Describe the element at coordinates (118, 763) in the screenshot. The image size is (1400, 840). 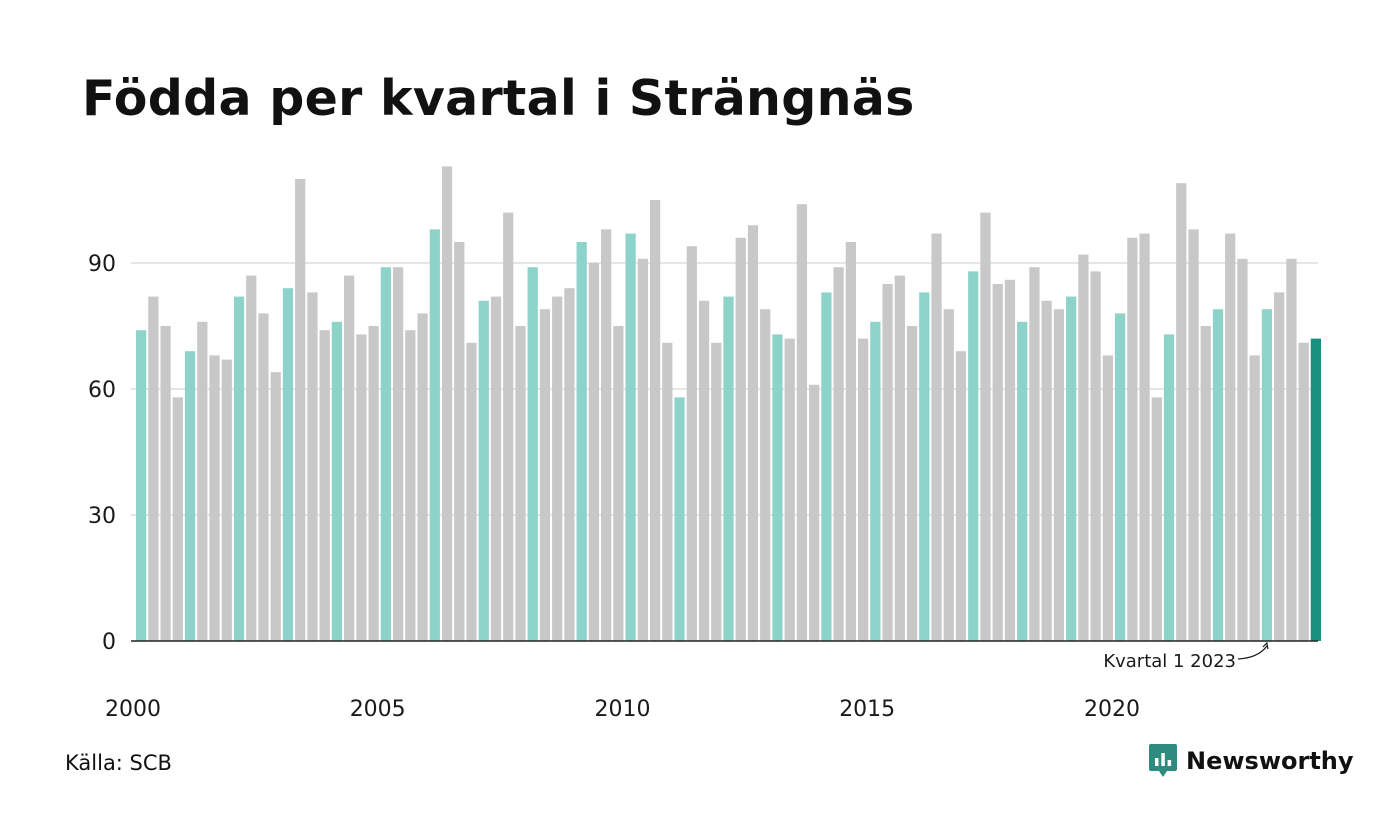
I see `source-label: Källa: SCB` at that location.